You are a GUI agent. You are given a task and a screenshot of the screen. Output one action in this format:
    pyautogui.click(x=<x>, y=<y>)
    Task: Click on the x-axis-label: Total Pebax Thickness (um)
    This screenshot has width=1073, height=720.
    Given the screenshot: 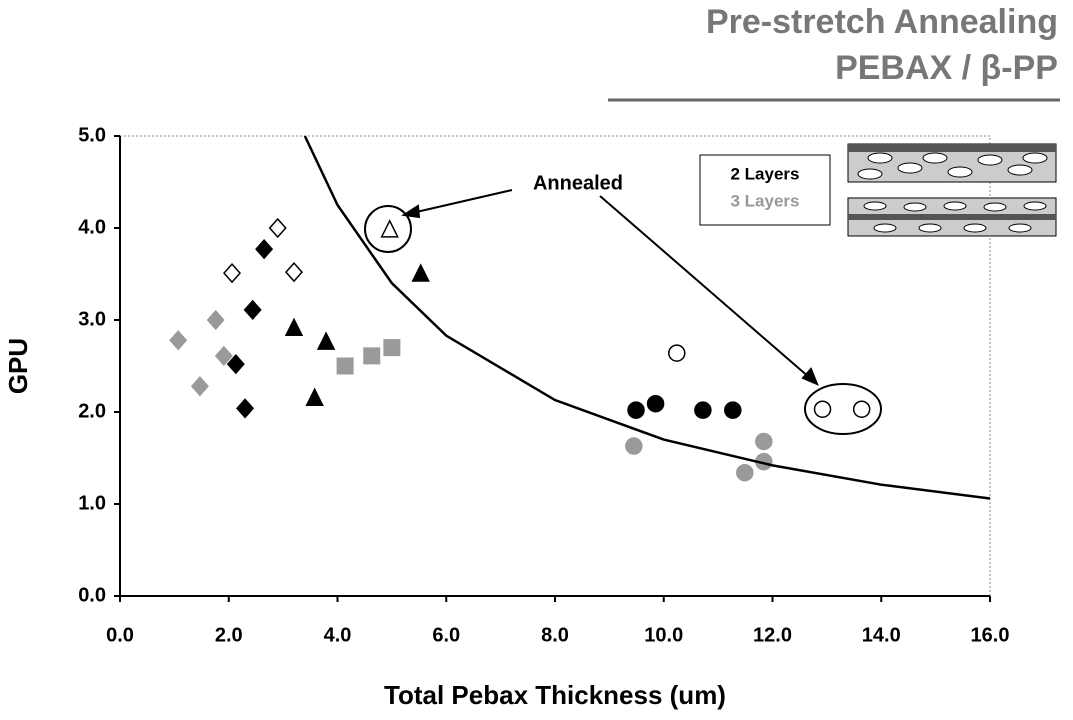 What is the action you would take?
    pyautogui.click(x=555, y=695)
    